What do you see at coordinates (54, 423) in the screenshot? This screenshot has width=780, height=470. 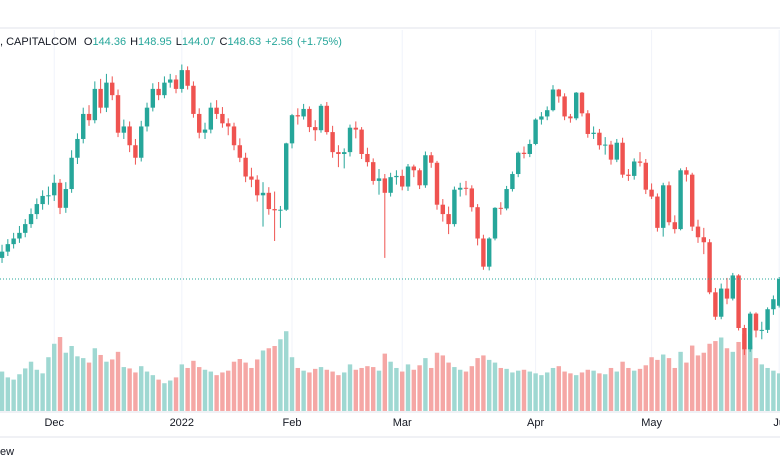 I see `x-tick-label: Dec` at bounding box center [54, 423].